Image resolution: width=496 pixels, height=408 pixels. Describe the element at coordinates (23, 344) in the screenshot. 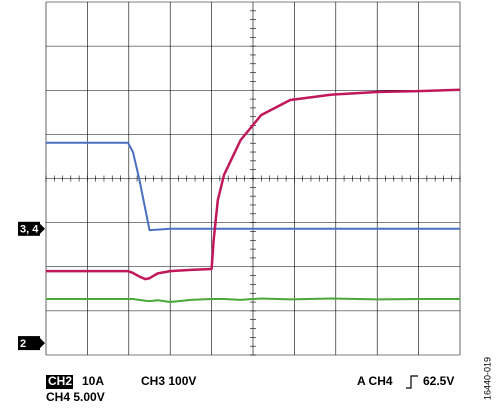

I see `channel-marker-label: 2` at that location.